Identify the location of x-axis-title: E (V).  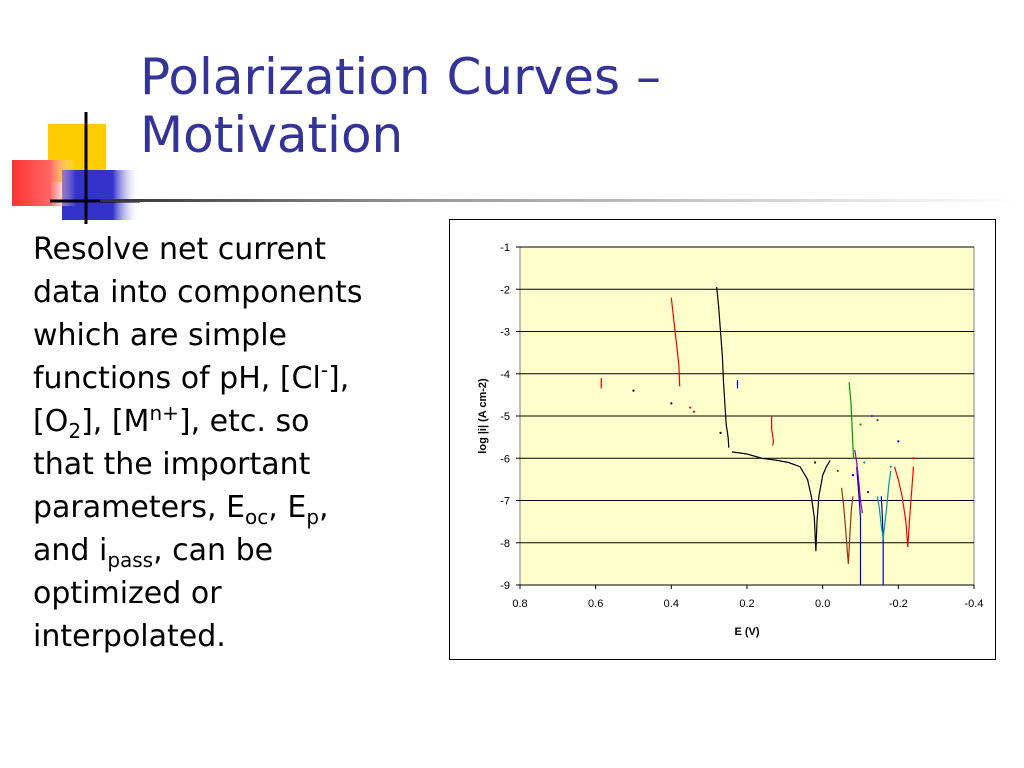
(746, 632).